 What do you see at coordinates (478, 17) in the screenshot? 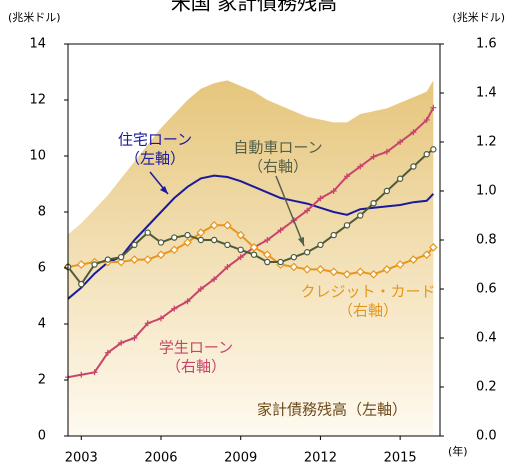
I see `y2-axis-unit: (兆米ドル)` at bounding box center [478, 17].